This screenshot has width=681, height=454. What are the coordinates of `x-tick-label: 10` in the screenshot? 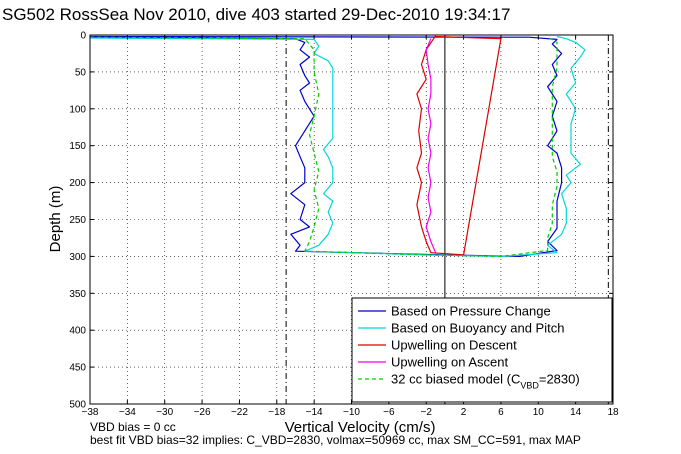 It's located at (539, 412).